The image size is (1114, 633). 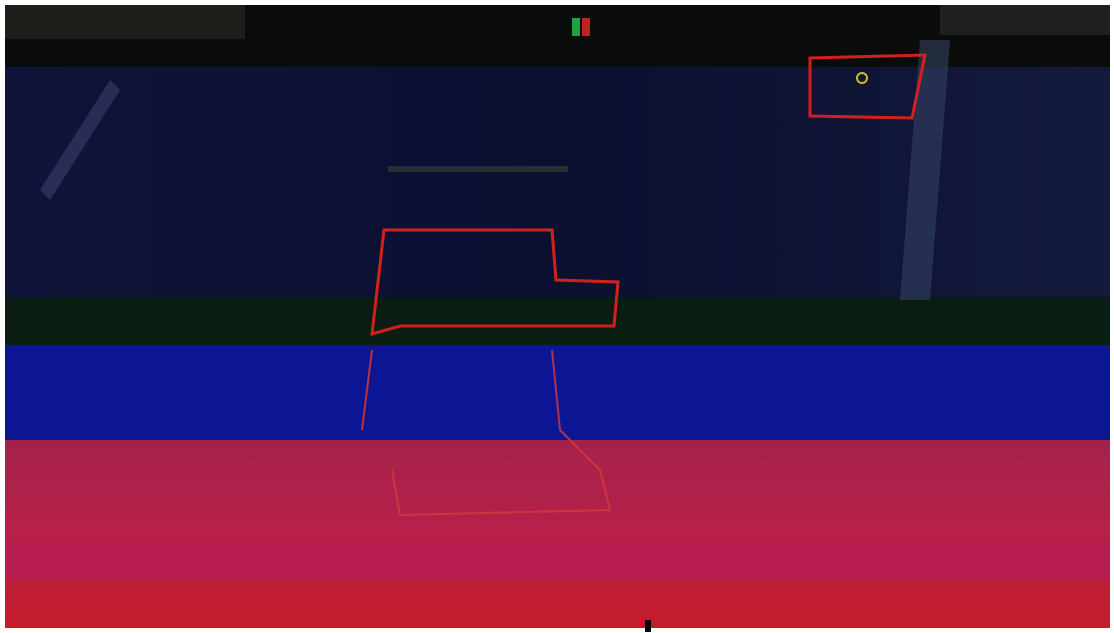 What do you see at coordinates (862, 78) in the screenshot?
I see `location-pin` at bounding box center [862, 78].